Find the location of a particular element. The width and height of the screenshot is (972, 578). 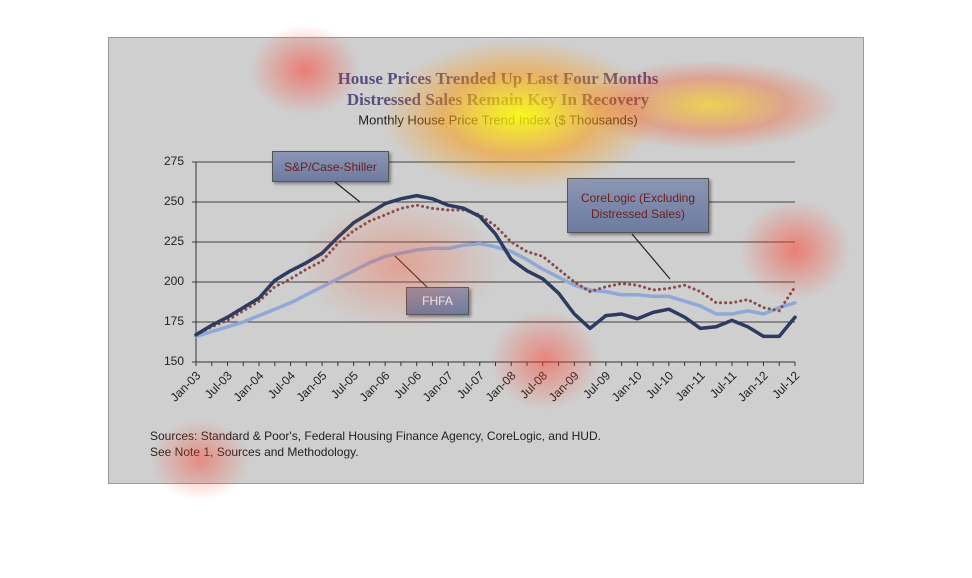

x-tick-label: Jul-11 is located at coordinates (723, 384).